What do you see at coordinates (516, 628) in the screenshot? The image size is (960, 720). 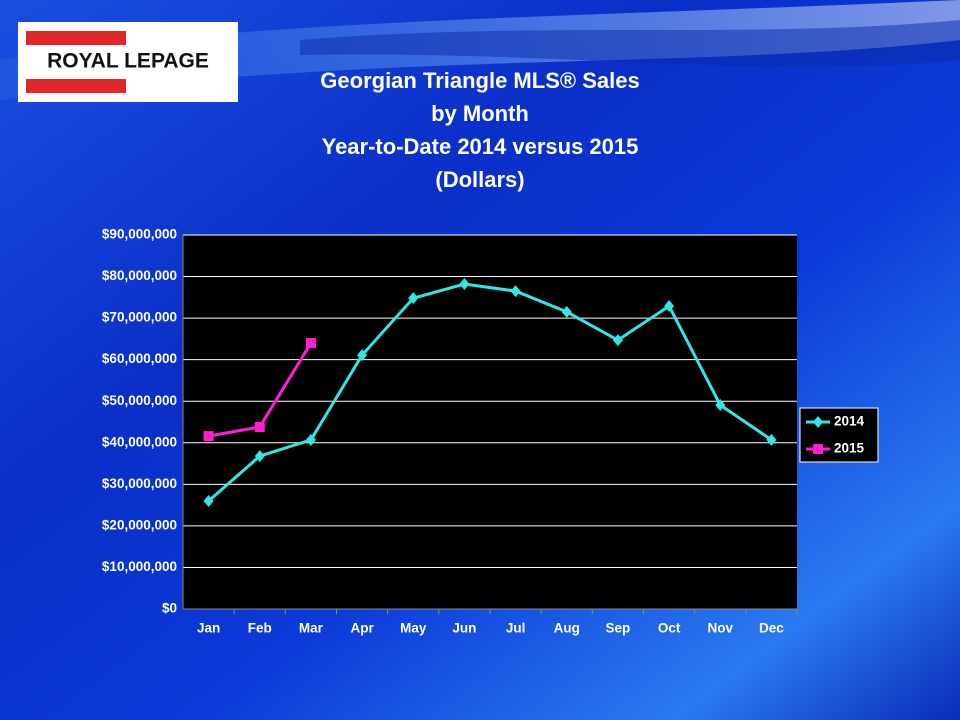 I see `x-tick-label: Jul` at bounding box center [516, 628].